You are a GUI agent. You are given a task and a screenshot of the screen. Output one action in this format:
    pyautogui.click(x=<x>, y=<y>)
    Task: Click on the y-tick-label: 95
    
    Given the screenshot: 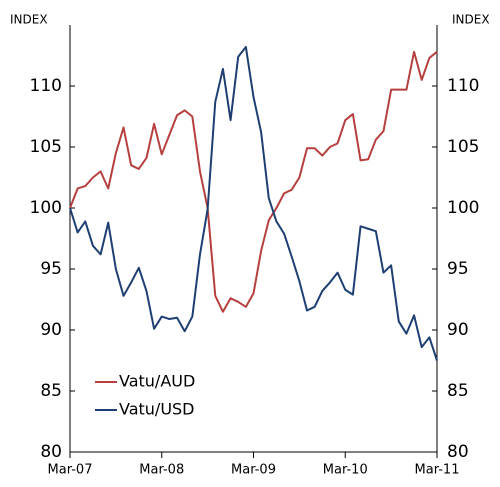 What is the action you would take?
    pyautogui.click(x=51, y=269)
    